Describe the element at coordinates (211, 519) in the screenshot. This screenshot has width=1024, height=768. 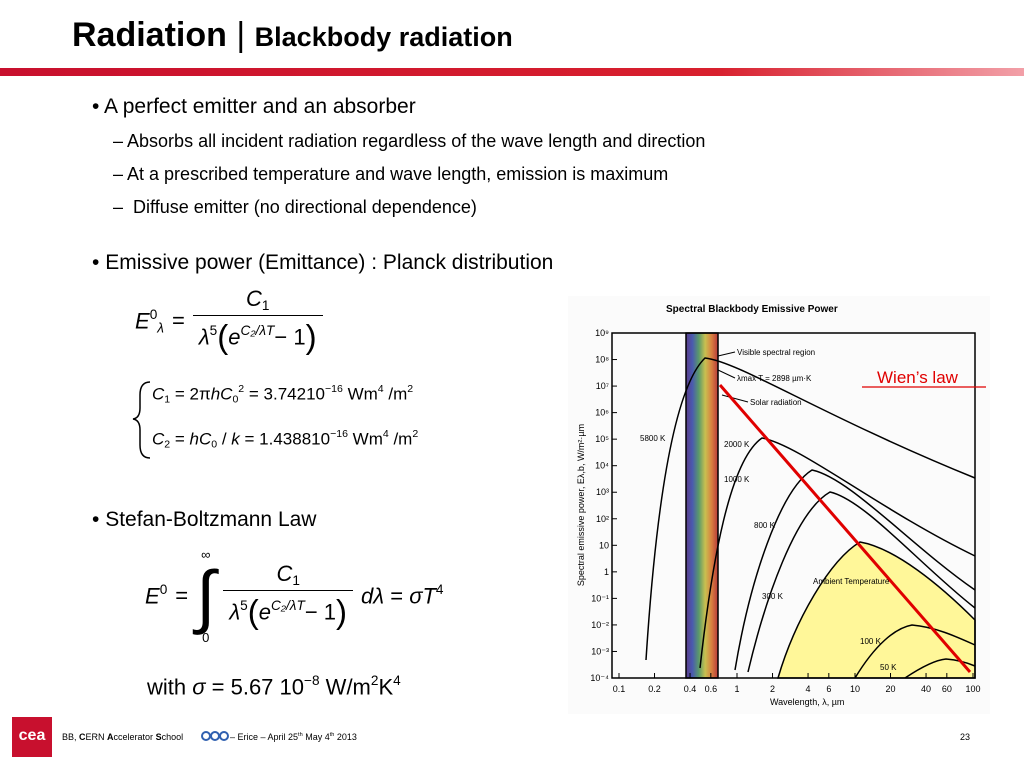
I see `bullet-text: Stefan-Boltzmann Law` at that location.